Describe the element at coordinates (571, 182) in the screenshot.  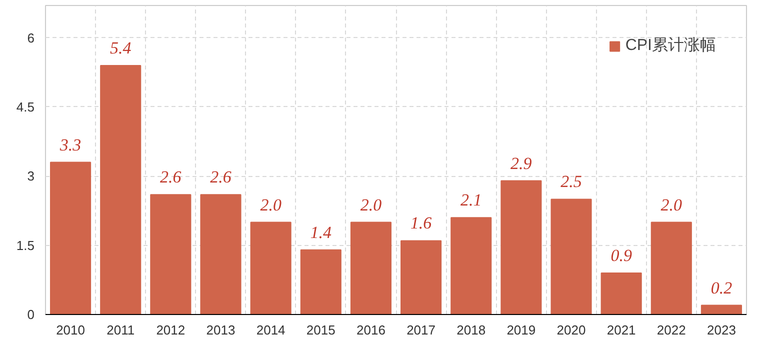
I see `text: 2.5` at that location.